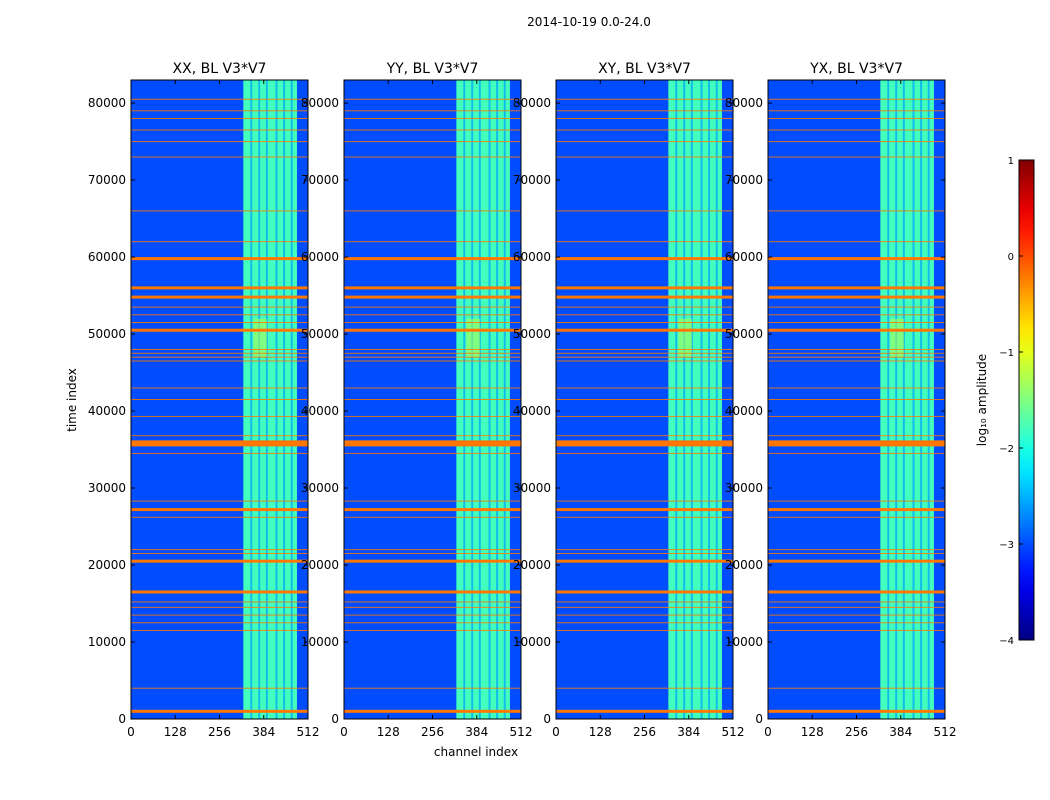 This screenshot has height=800, width=1050. I want to click on x-tick-label: 128, so click(600, 732).